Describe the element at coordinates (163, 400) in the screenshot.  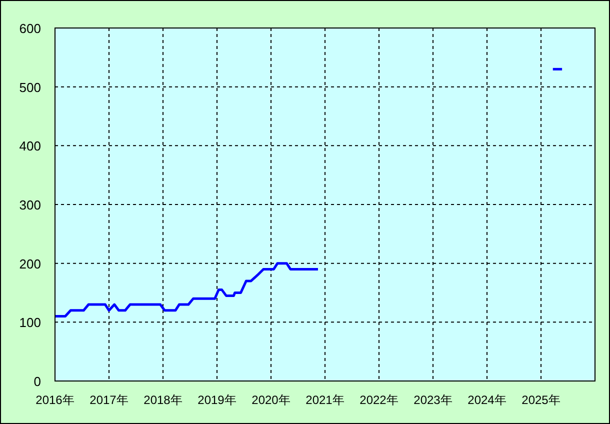
I see `x-tick-label: 2018年` at that location.